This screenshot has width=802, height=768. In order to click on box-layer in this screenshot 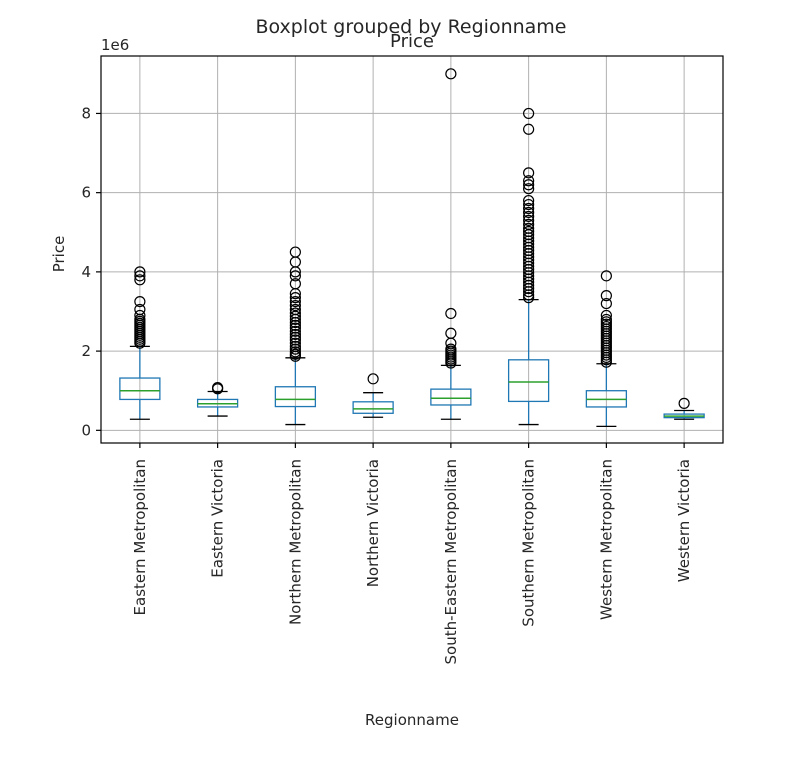, I will do `click(412, 363)`.